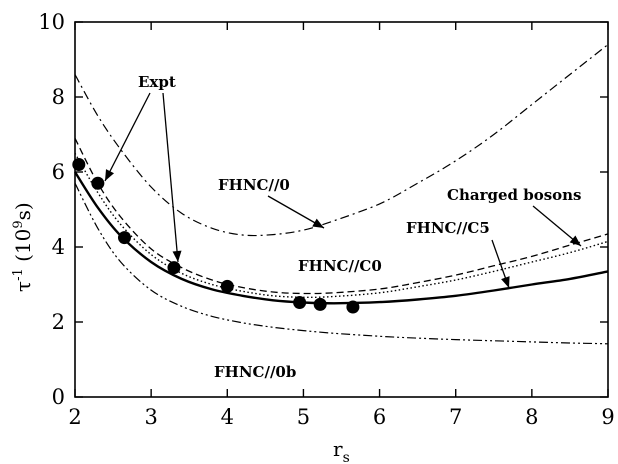 The height and width of the screenshot is (464, 618). What do you see at coordinates (455, 417) in the screenshot?
I see `x-tick-label-7: 7` at bounding box center [455, 417].